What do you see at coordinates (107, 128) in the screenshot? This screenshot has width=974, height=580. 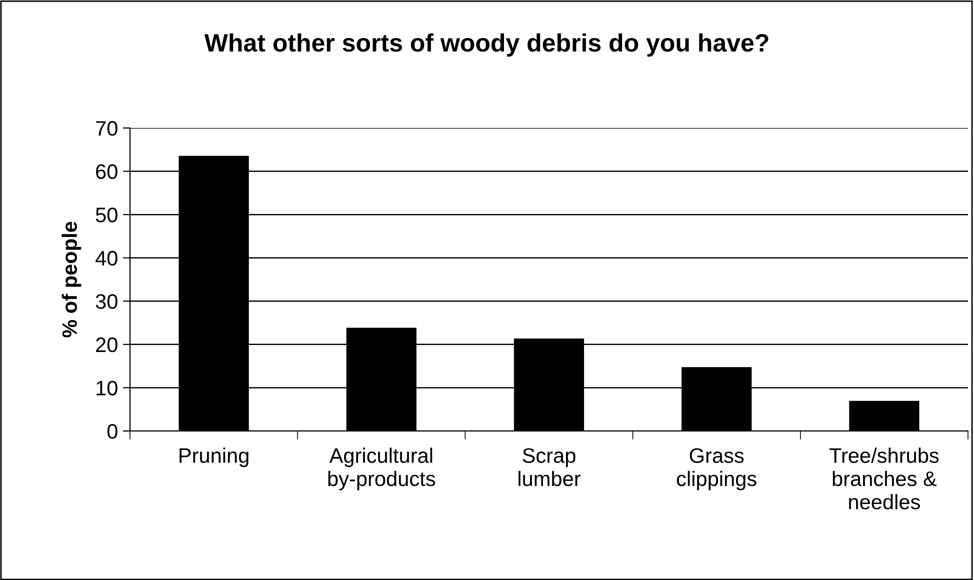 I see `y-tick-label: 70` at bounding box center [107, 128].